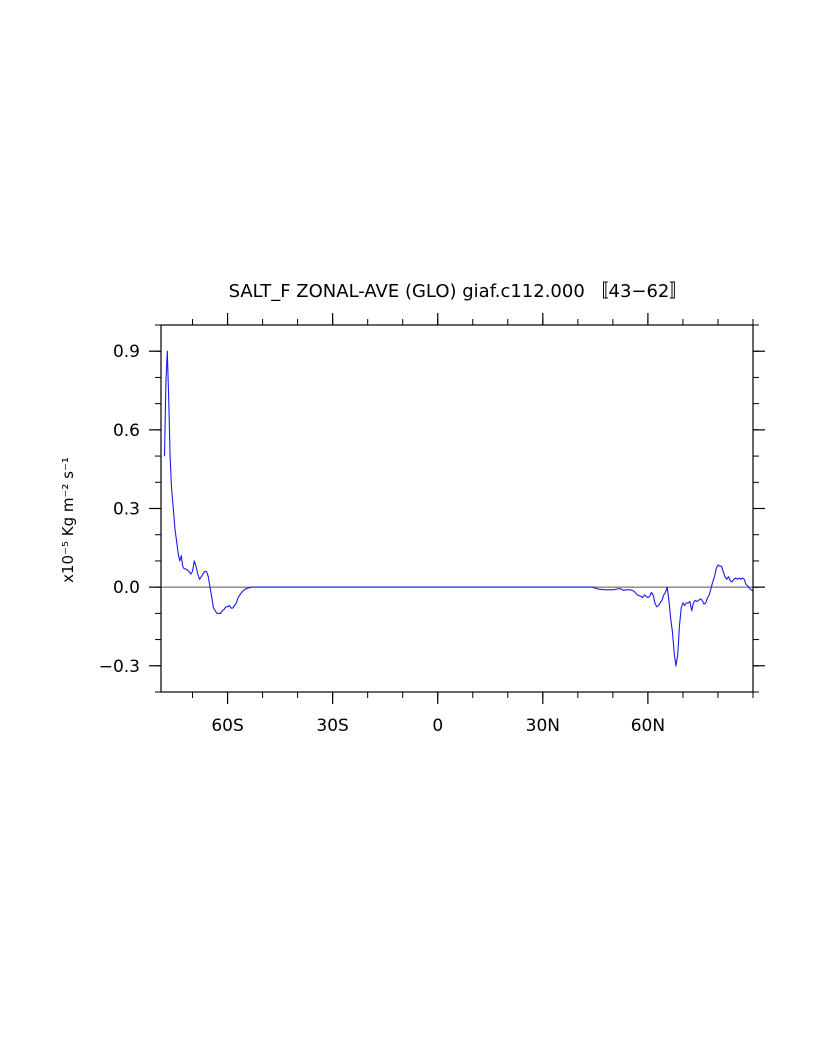 The width and height of the screenshot is (818, 1060). What do you see at coordinates (126, 431) in the screenshot?
I see `y-tick-label: 0.6` at bounding box center [126, 431].